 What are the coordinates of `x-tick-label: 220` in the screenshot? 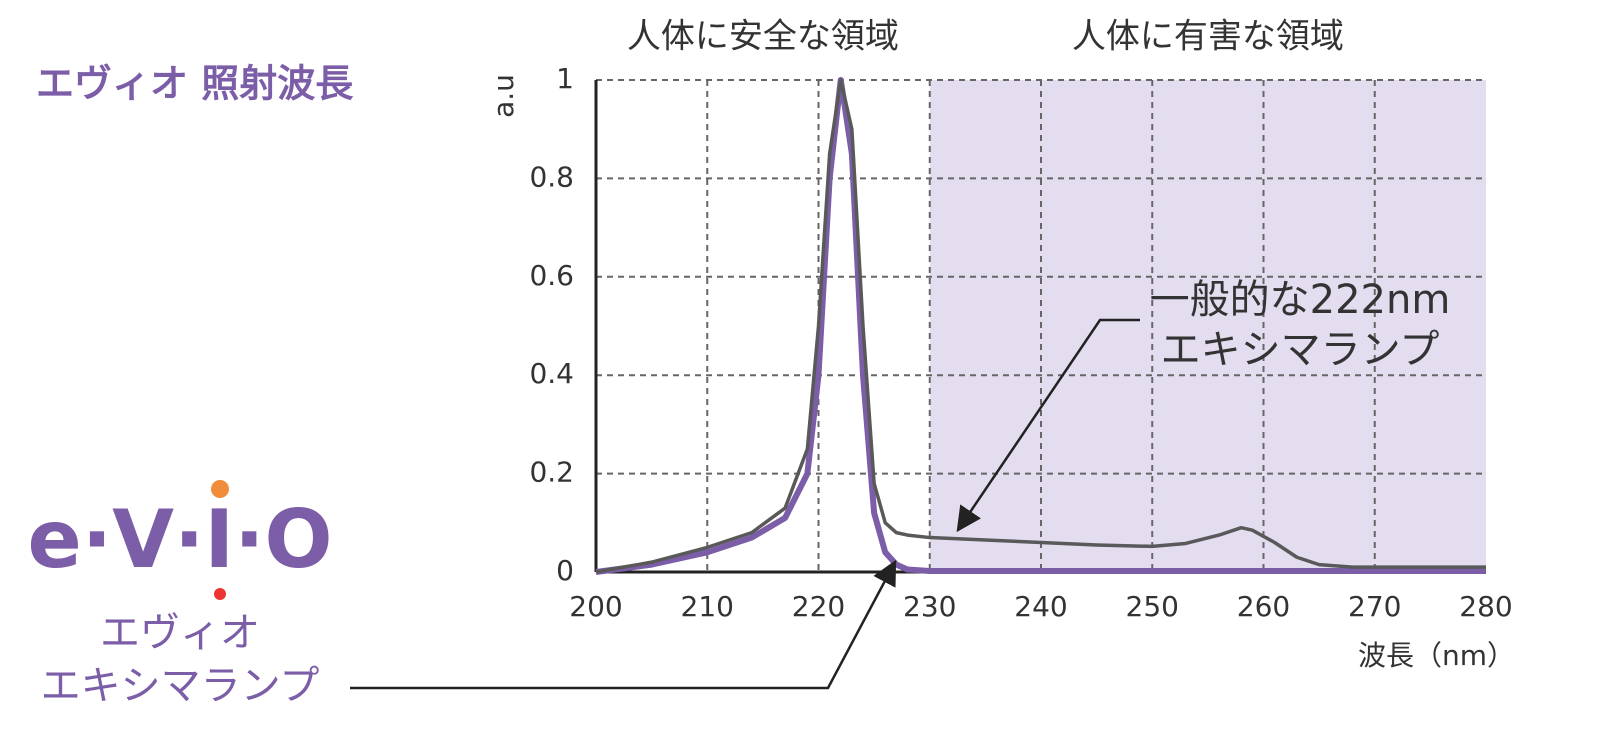 It's located at (818, 606).